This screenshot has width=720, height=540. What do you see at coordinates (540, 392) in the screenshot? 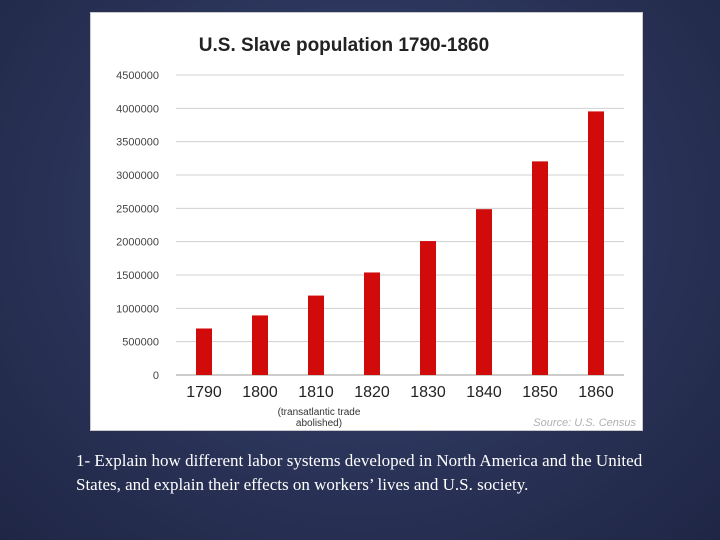
I see `x-tick-label: 1850` at bounding box center [540, 392].